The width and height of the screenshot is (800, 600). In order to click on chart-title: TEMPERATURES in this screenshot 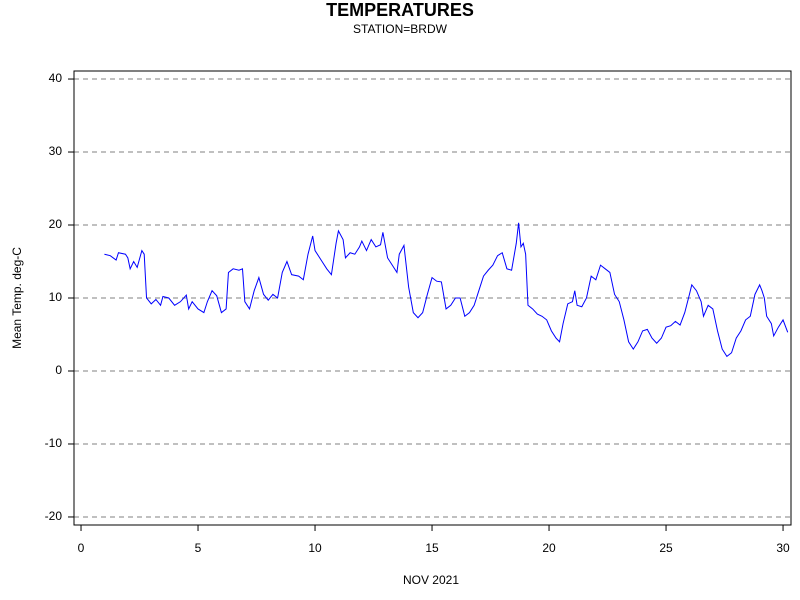, I will do `click(400, 10)`.